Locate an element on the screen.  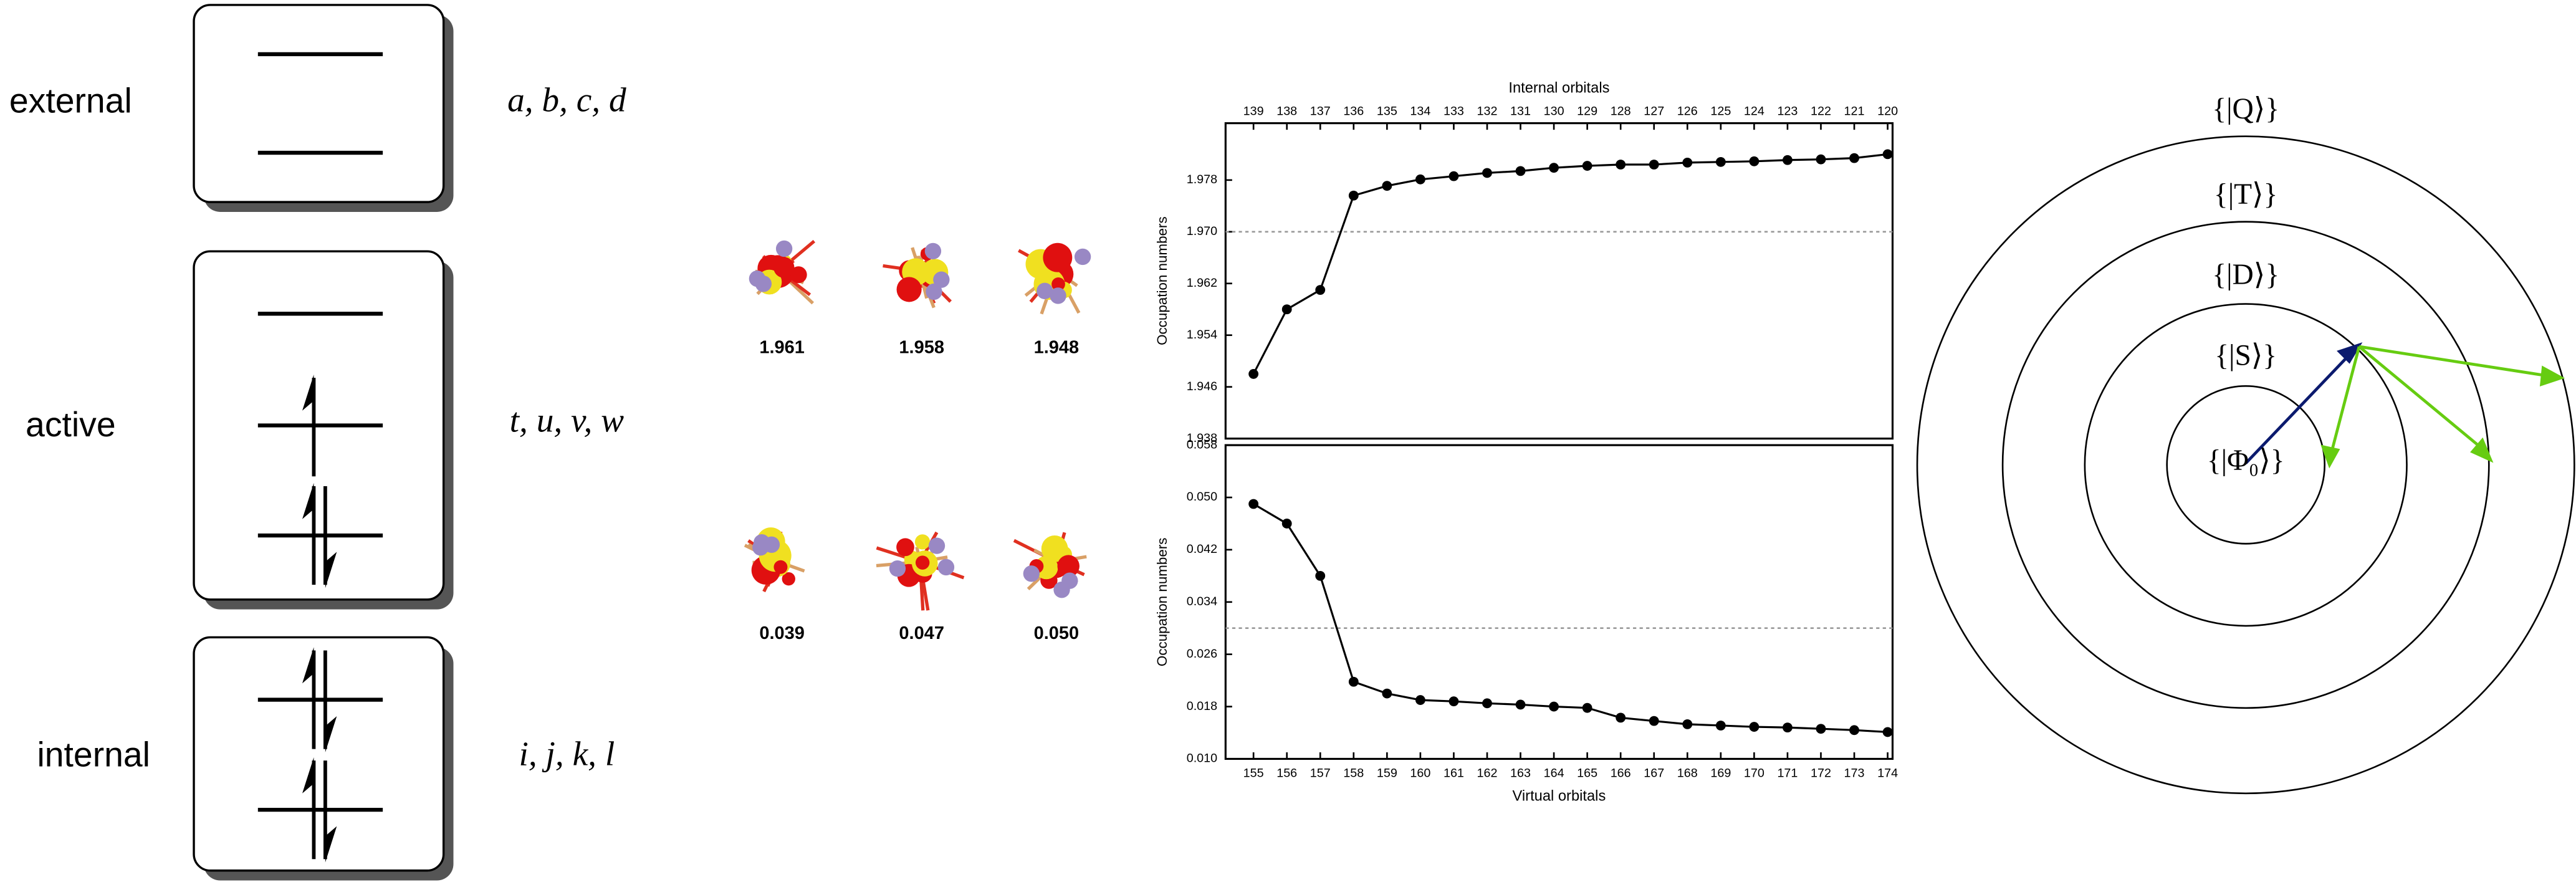
x-tick-label: 162 is located at coordinates (1487, 773).